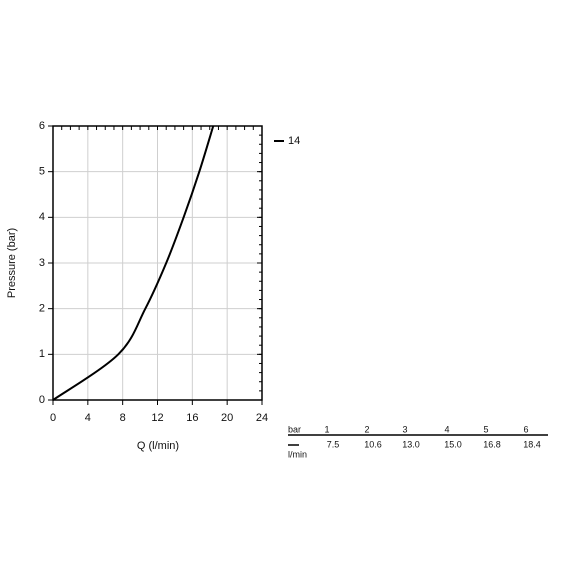  I want to click on table-cell: 10.6, so click(373, 444).